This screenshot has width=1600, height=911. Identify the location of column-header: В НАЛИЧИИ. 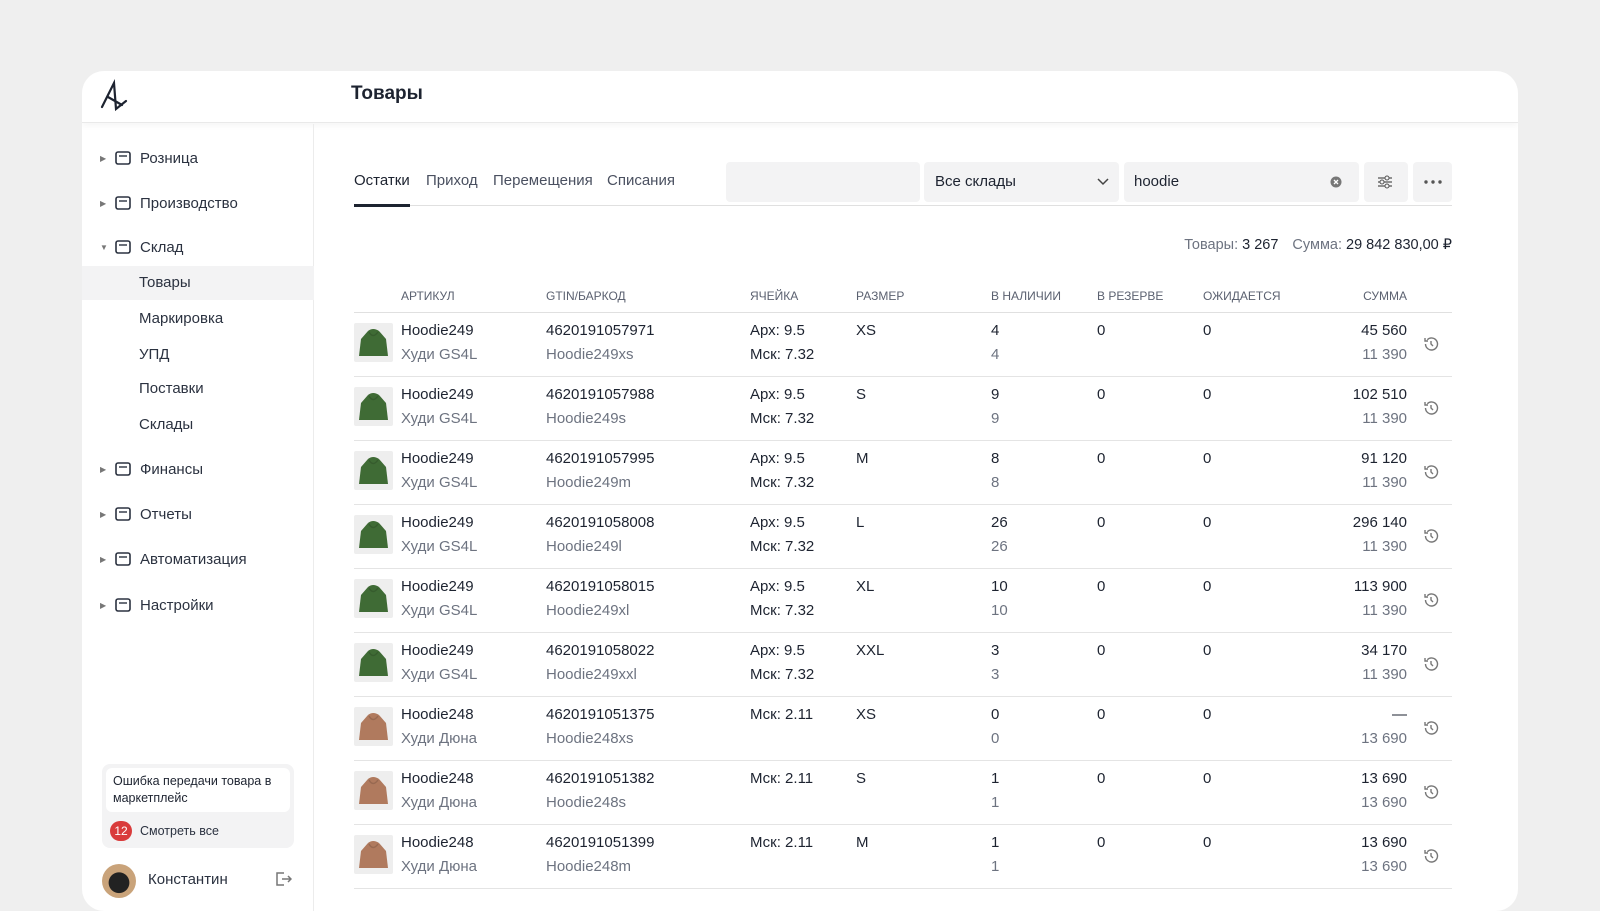
(1026, 296).